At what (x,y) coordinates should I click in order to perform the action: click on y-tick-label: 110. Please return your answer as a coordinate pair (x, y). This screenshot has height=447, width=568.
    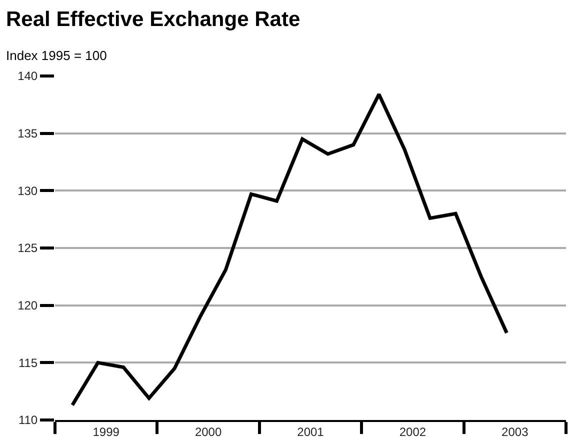
    Looking at the image, I should click on (28, 420).